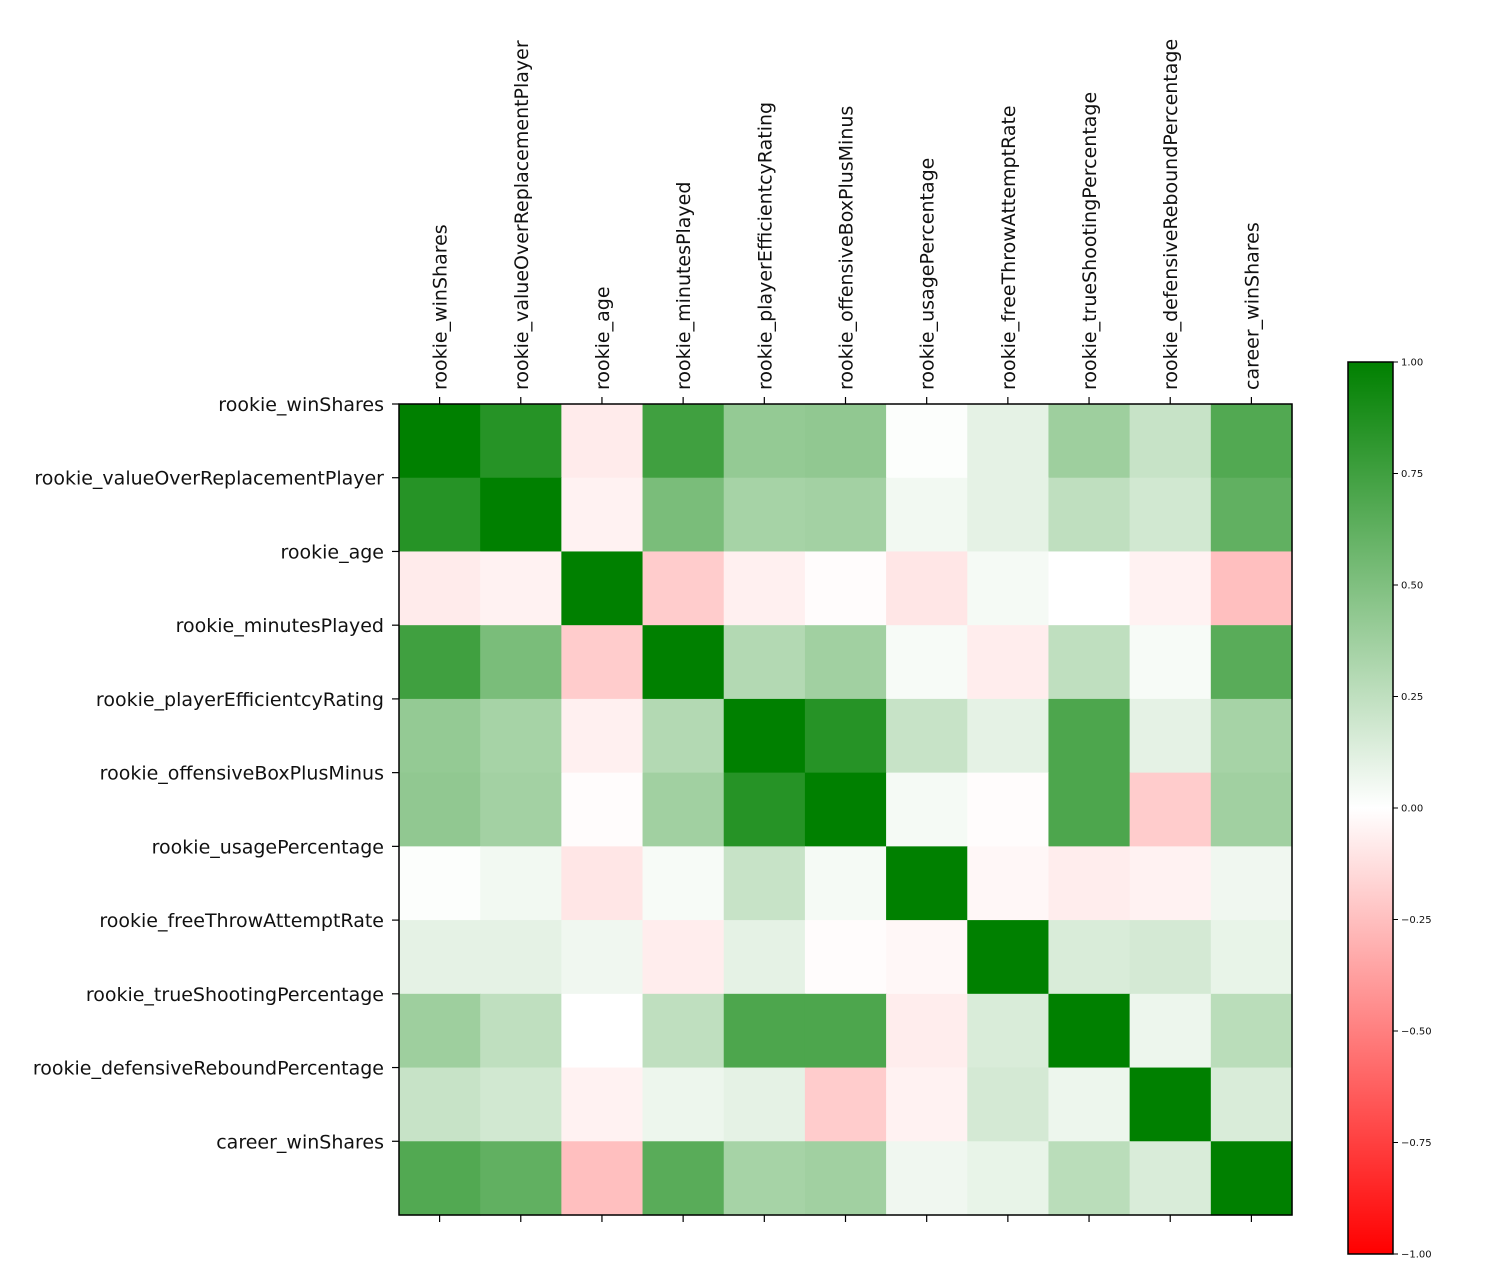 The image size is (1492, 1278). I want to click on heatmap-cell-r7-c0, so click(440, 957).